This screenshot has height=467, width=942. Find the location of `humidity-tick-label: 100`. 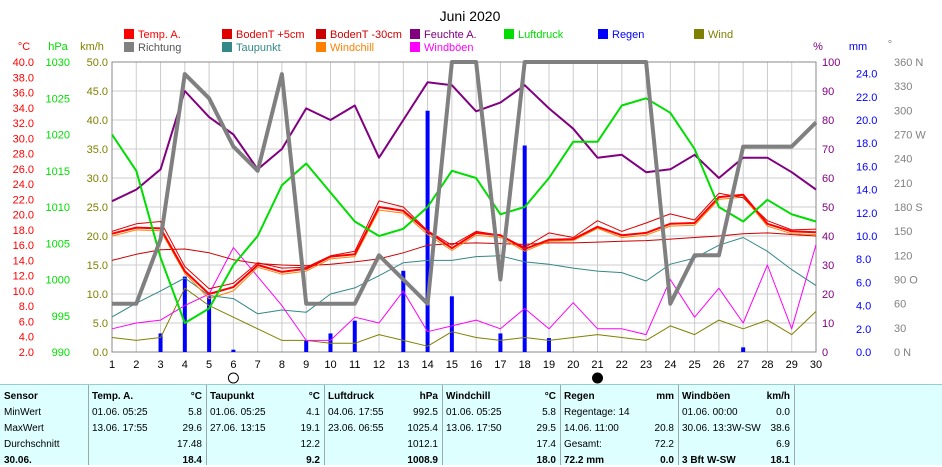

humidity-tick-label: 100 is located at coordinates (831, 63).